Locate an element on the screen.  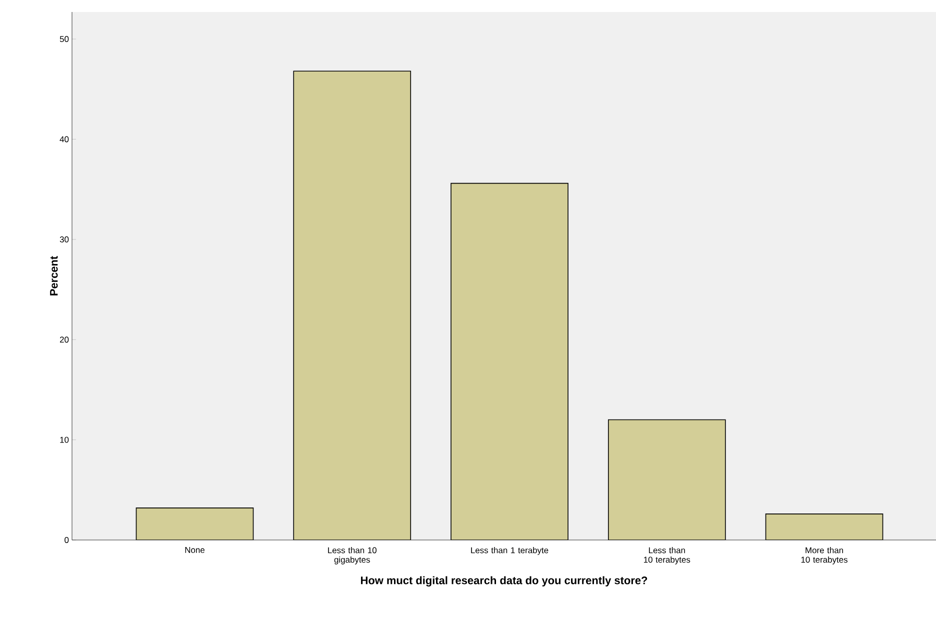
x-tick-label: More than 10 terabytes is located at coordinates (824, 555).